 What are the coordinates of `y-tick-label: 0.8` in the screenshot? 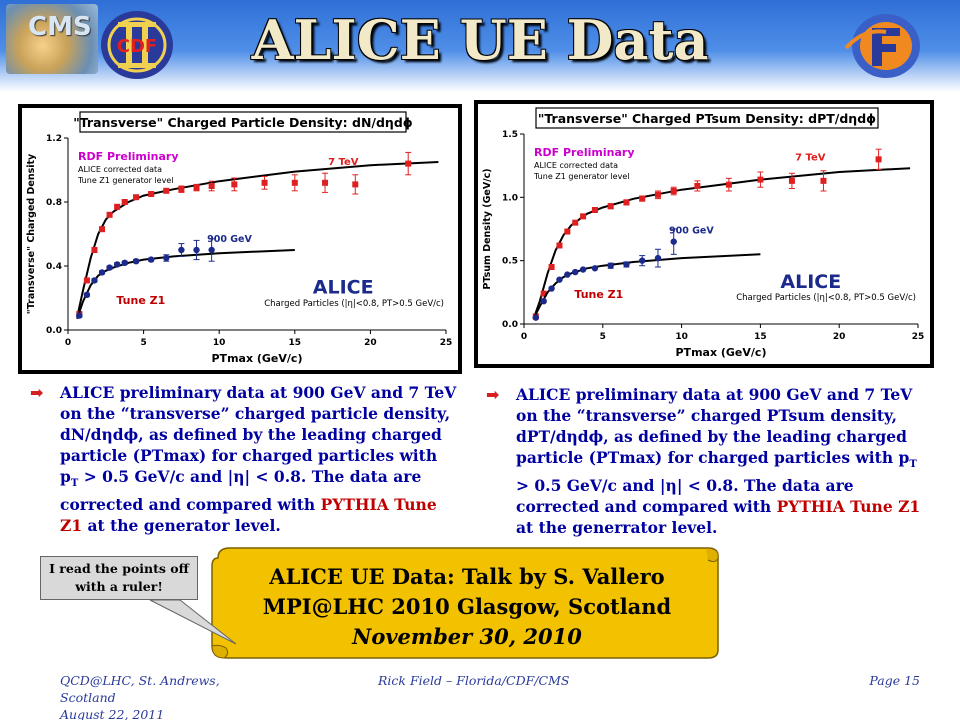 It's located at (54, 203).